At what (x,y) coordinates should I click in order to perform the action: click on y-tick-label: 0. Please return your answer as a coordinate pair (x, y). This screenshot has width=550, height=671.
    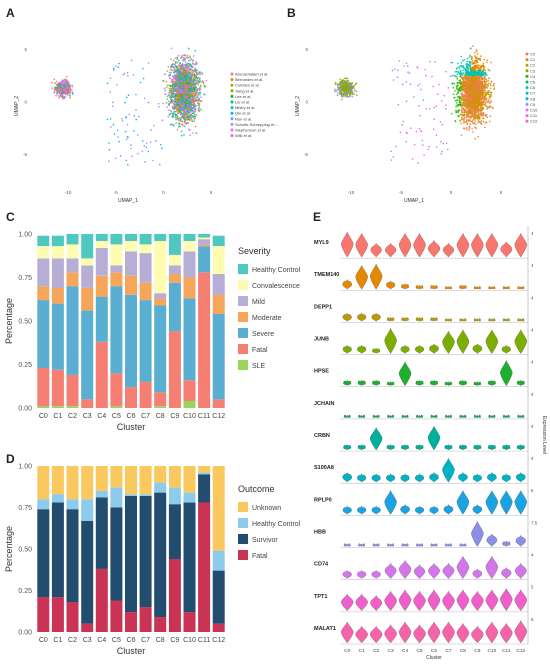
    Looking at the image, I should click on (25, 102).